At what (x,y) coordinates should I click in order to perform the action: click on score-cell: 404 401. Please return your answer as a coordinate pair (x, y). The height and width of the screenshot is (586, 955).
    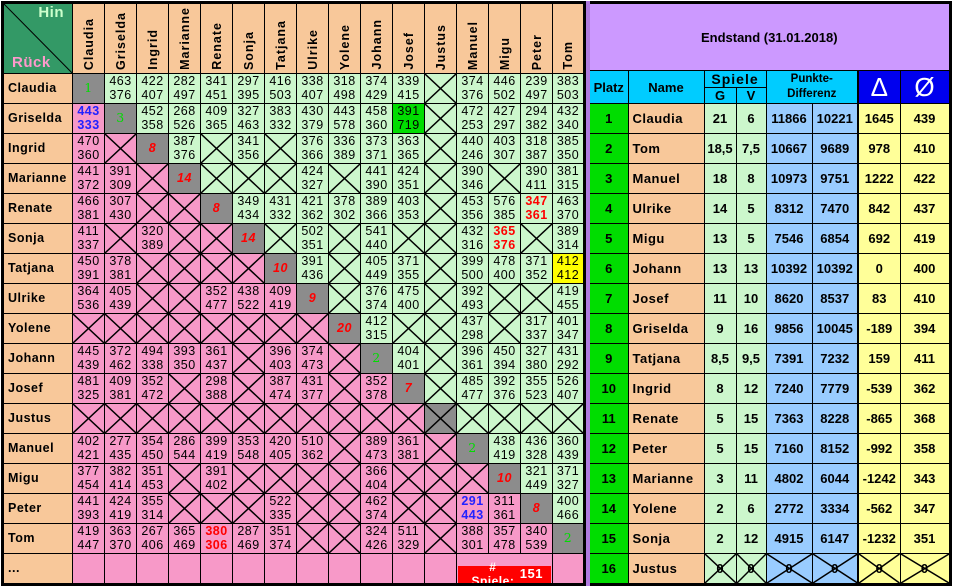
    Looking at the image, I should click on (408, 358).